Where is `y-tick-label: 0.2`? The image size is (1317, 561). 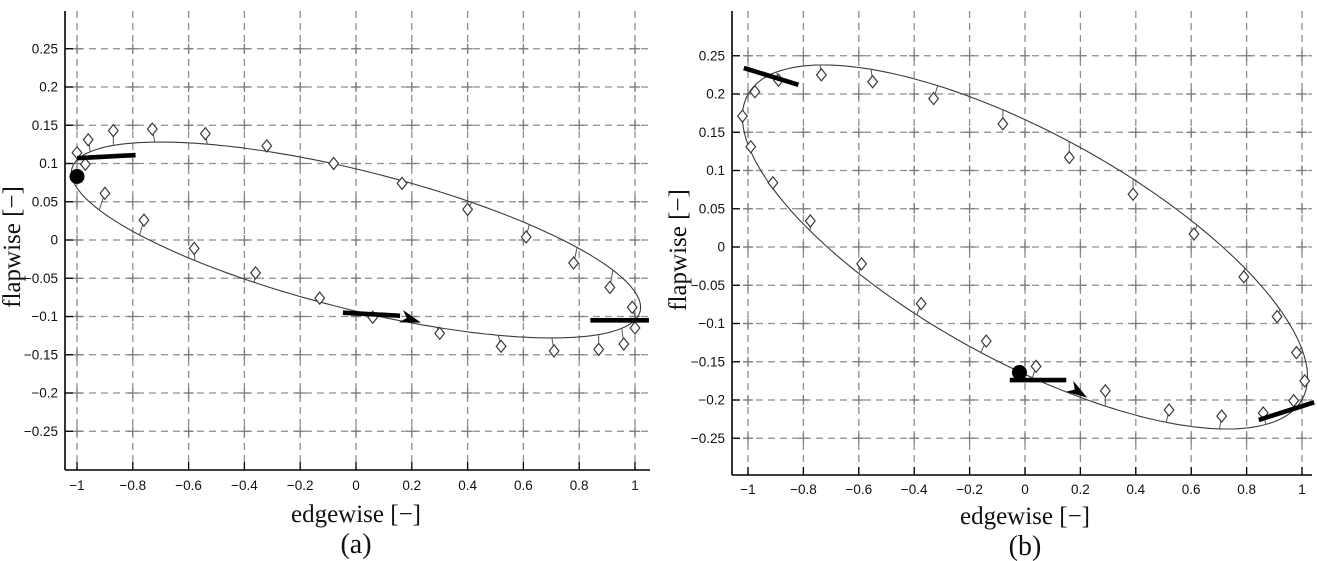
y-tick-label: 0.2 is located at coordinates (715, 94).